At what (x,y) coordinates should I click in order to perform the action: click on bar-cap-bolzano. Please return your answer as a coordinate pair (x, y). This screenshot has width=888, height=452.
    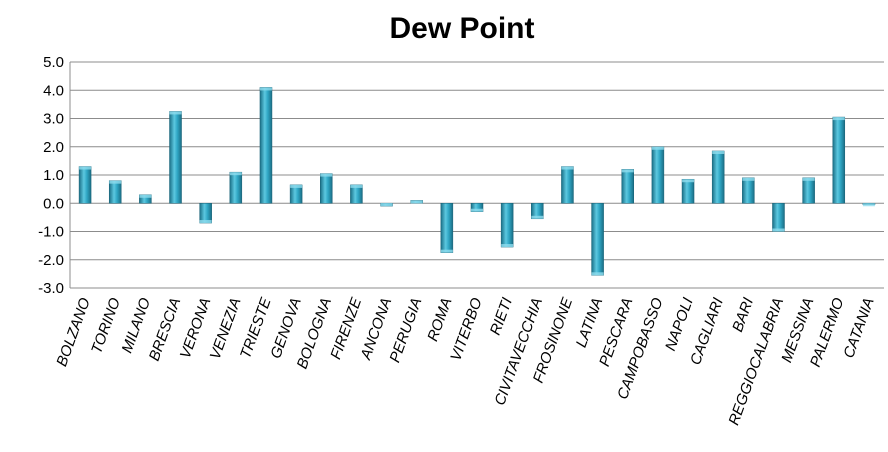
    Looking at the image, I should click on (85, 168).